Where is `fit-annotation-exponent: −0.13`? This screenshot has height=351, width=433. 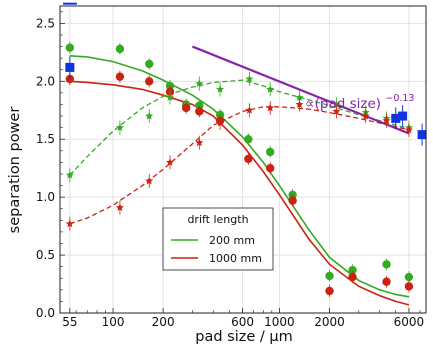 fit-annotation-exponent: −0.13 is located at coordinates (399, 98).